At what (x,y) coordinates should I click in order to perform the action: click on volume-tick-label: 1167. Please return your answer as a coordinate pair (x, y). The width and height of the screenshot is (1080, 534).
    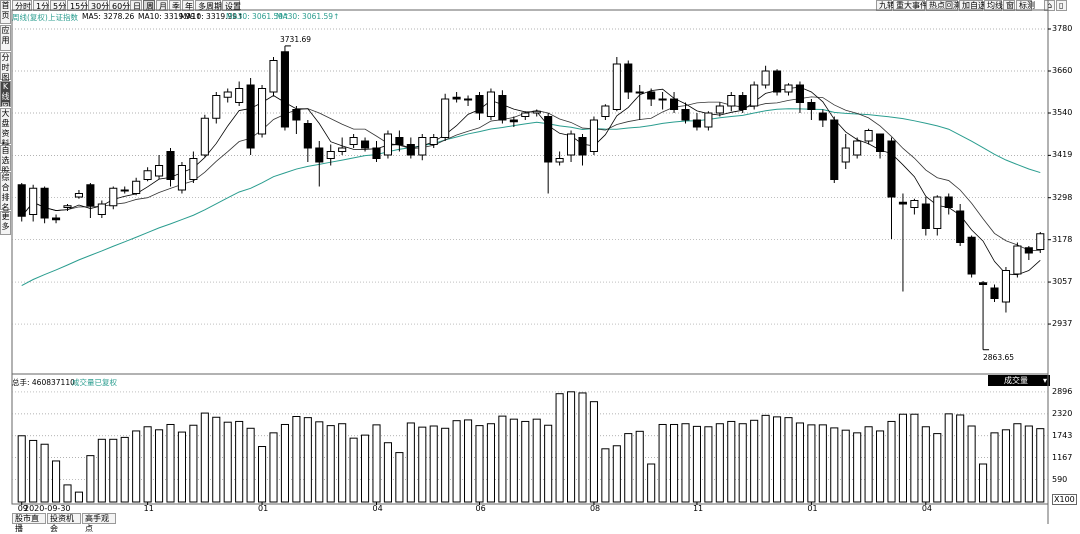
    Looking at the image, I should click on (1062, 457).